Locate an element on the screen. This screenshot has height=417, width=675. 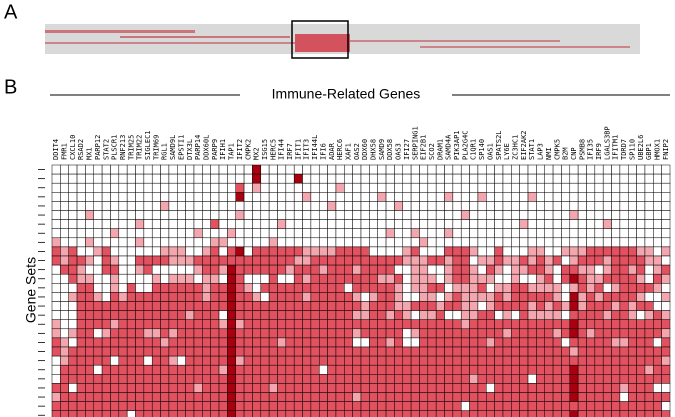
column-label: B2M is located at coordinates (566, 153).